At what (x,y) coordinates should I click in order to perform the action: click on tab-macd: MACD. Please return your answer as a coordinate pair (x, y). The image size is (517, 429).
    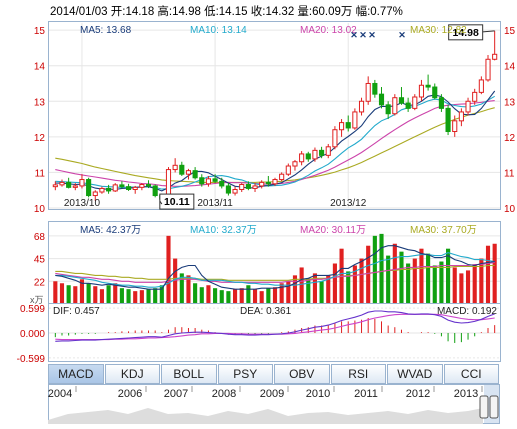
    Looking at the image, I should click on (76, 374).